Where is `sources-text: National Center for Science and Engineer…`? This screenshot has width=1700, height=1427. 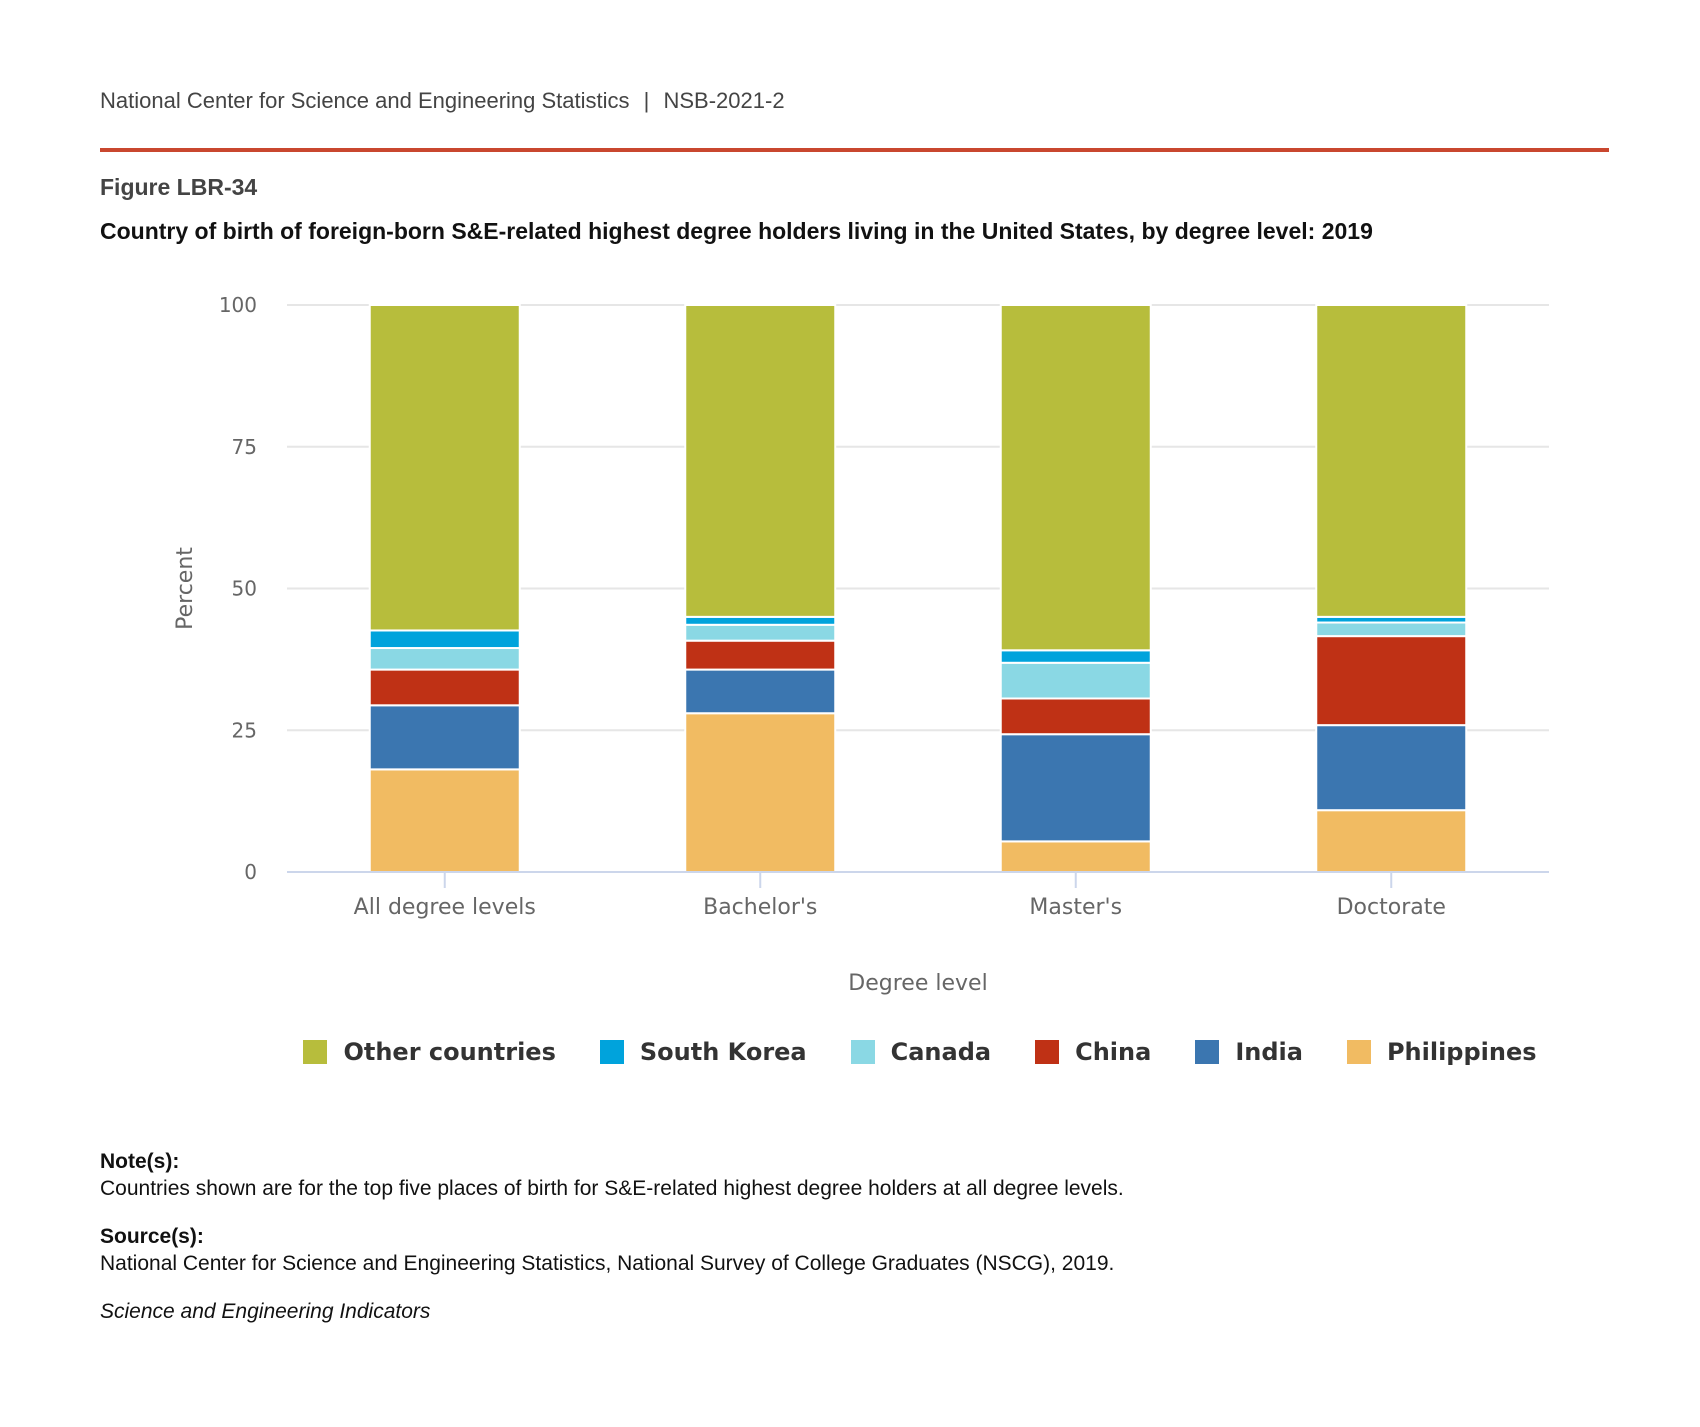 sources-text: National Center for Science and Engineer… is located at coordinates (607, 1263).